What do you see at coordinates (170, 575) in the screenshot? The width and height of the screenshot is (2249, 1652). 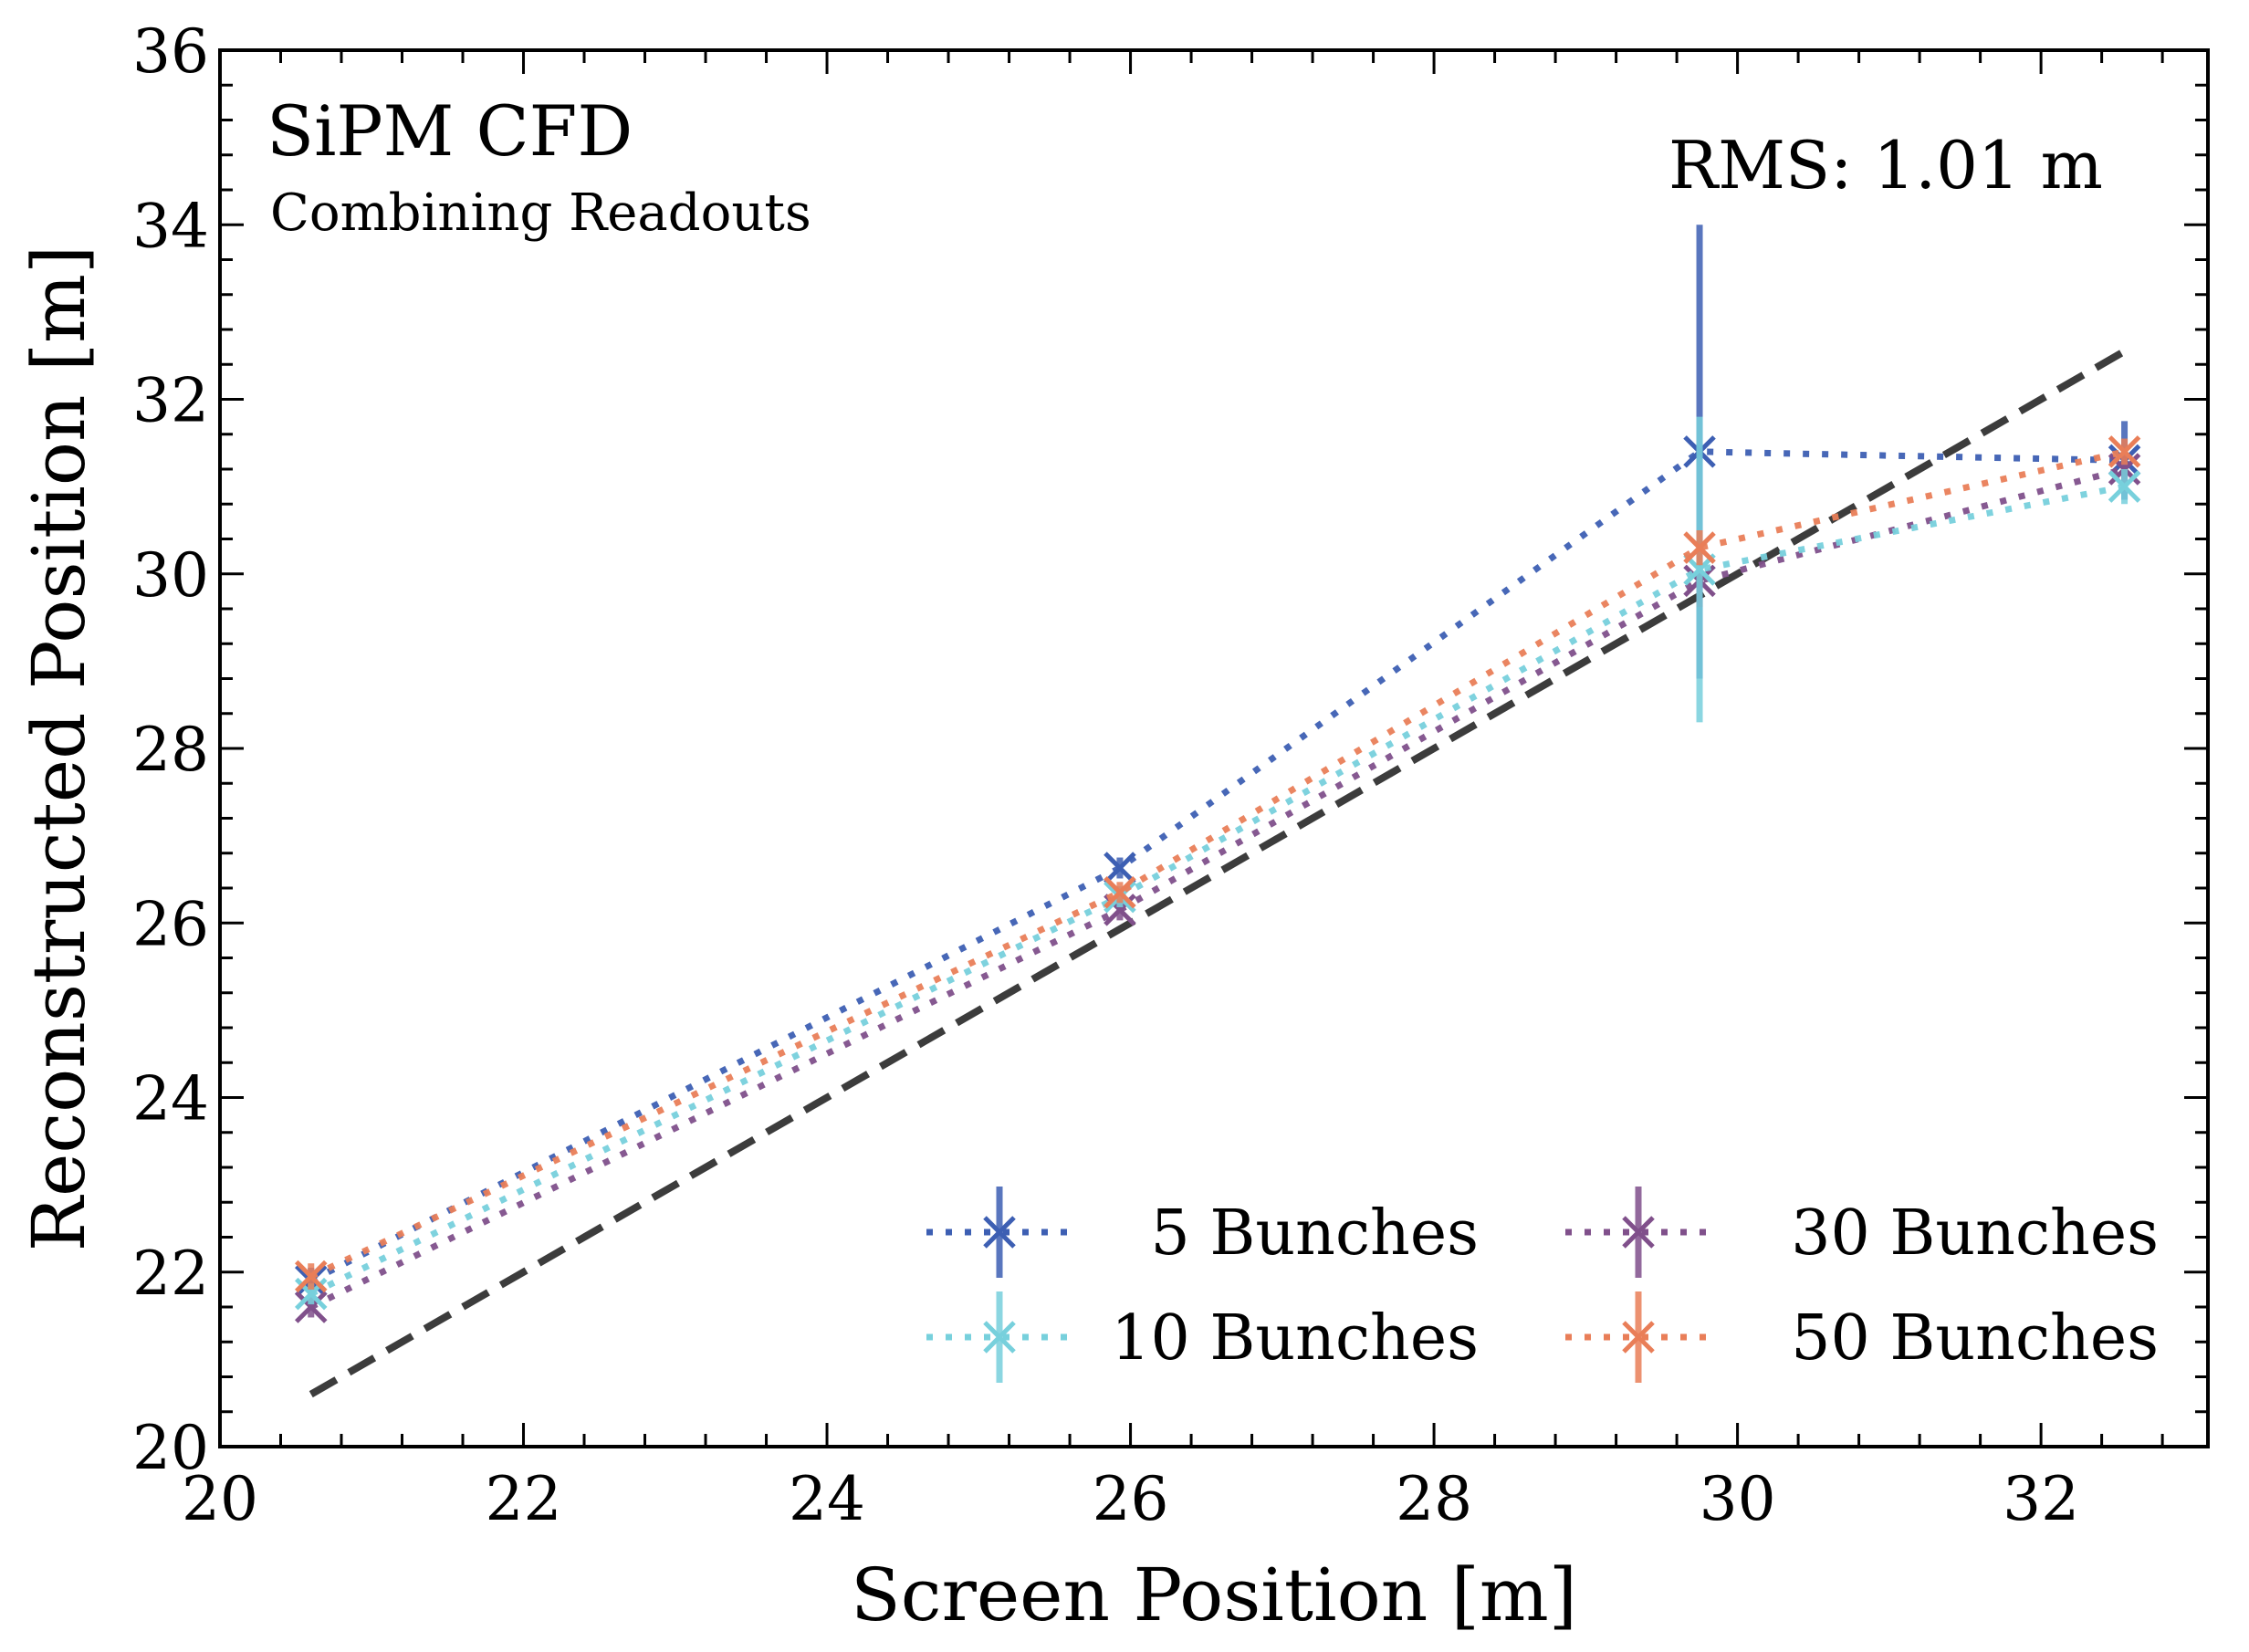 I see `y-tick-label: 30` at bounding box center [170, 575].